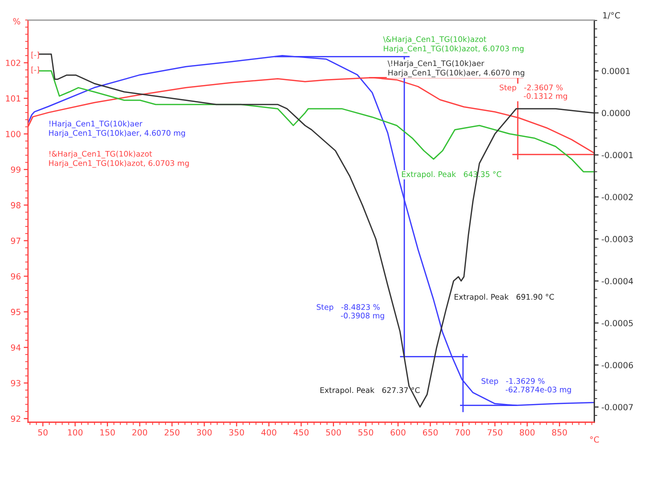  I want to click on x-tick-label: 50, so click(43, 432).